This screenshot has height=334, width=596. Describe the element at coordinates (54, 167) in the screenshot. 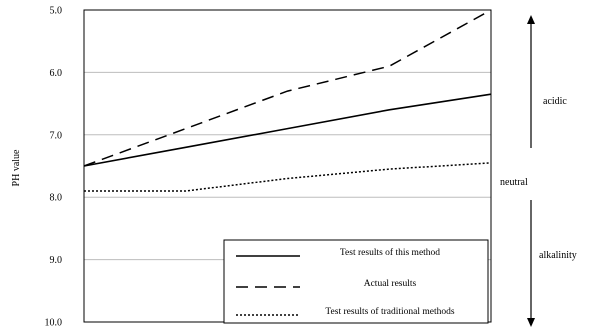

I see `y-tick-labels: 5.0 6.0 7.0 8.0 9.0 10.0` at that location.